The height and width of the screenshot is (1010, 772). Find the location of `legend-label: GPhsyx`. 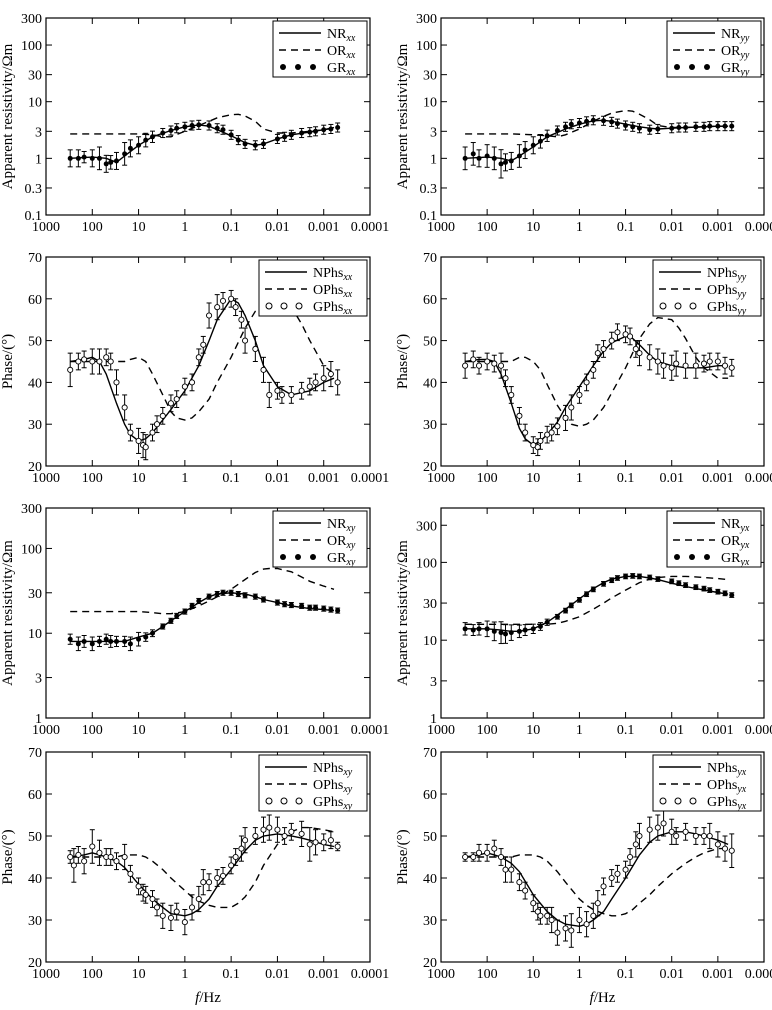

legend-label: GPhsyx is located at coordinates (727, 803).